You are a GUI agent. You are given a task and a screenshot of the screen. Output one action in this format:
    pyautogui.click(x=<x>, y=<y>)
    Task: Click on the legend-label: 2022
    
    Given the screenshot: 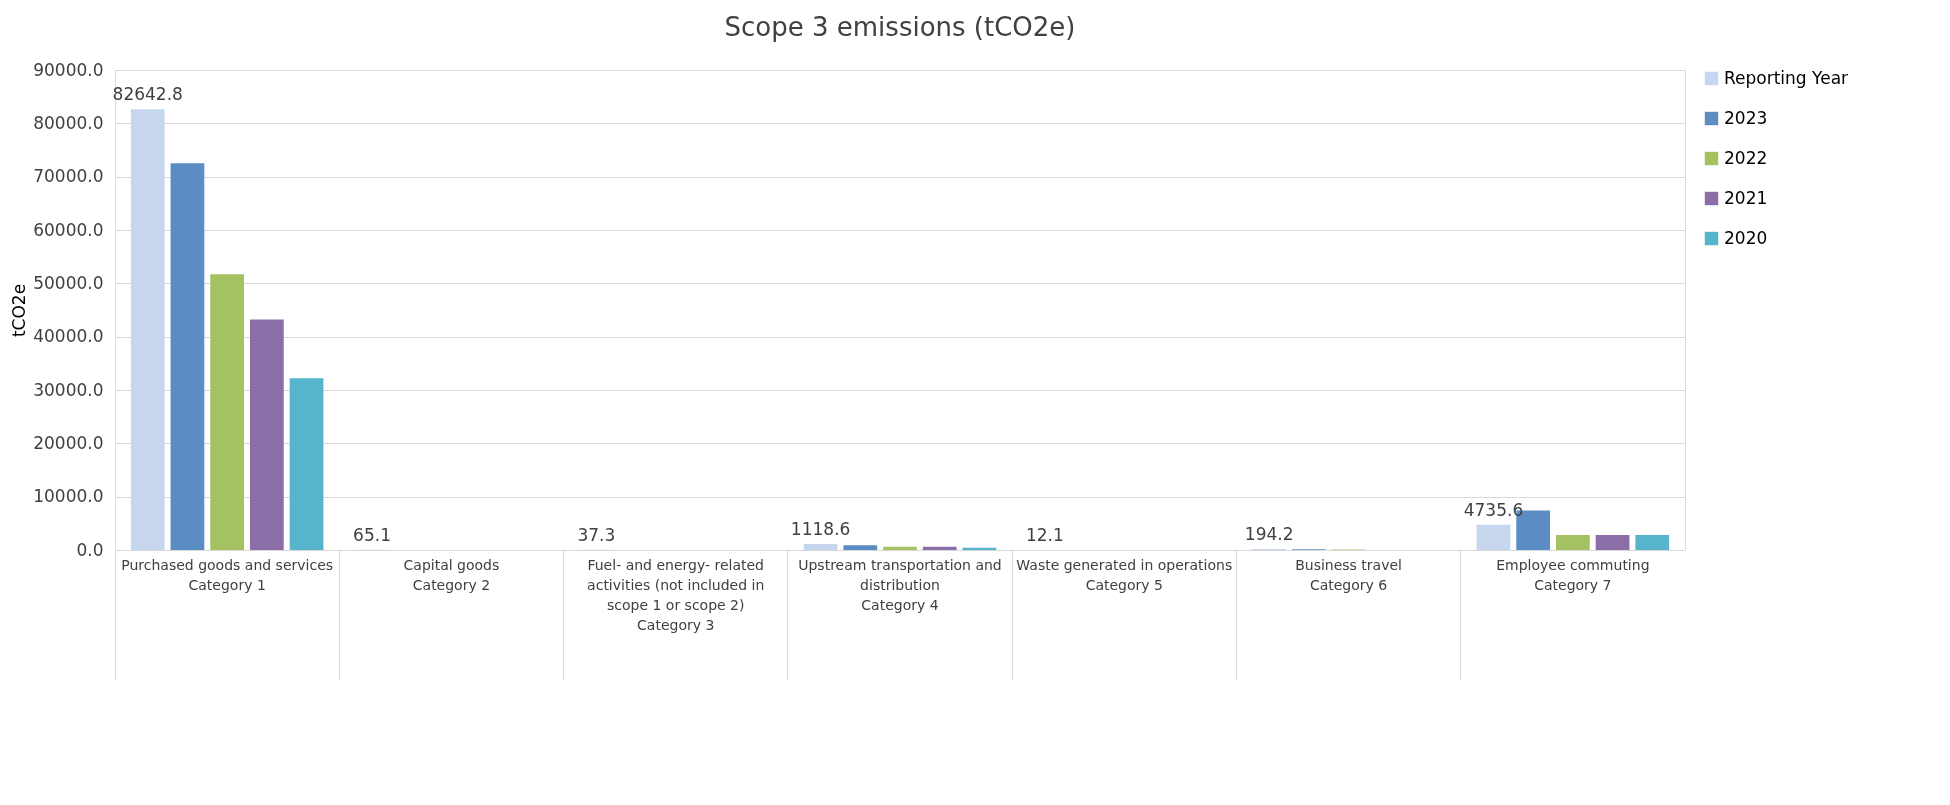 What is the action you would take?
    pyautogui.click(x=1746, y=157)
    